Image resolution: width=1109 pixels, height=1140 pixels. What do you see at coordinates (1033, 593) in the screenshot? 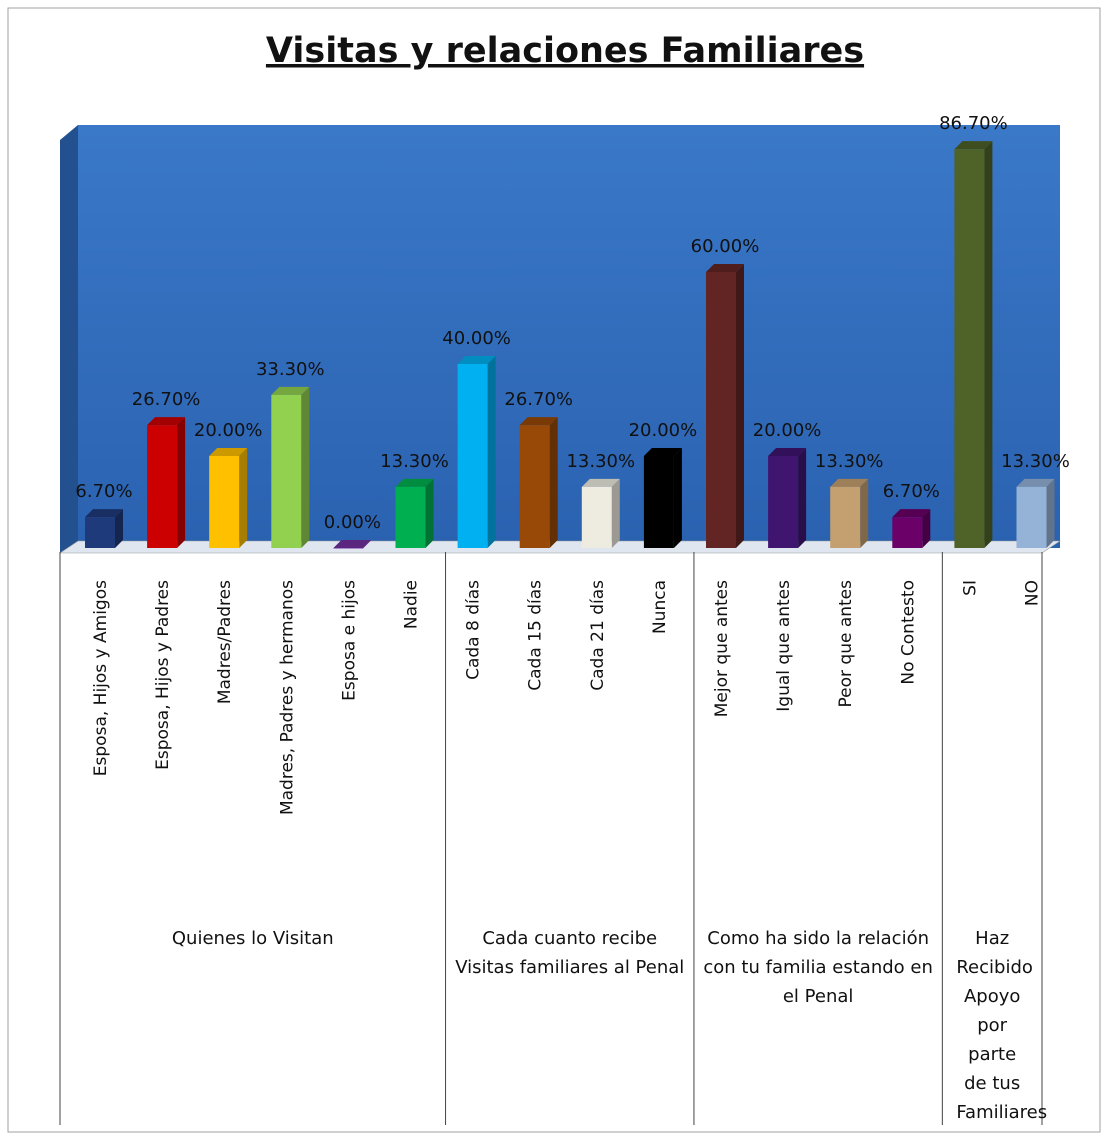
I see `x-tick-label: NO` at bounding box center [1033, 593].